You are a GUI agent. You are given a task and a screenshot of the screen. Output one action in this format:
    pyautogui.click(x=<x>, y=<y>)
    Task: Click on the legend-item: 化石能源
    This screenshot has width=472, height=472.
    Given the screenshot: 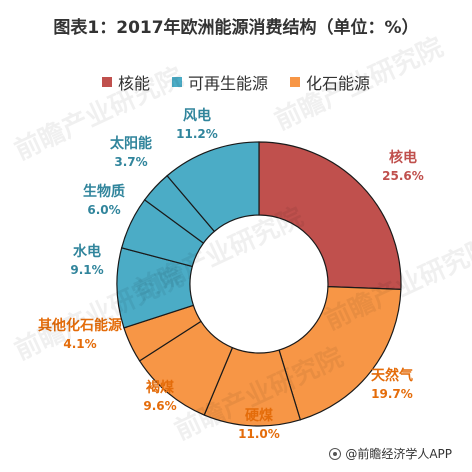 What is the action you would take?
    pyautogui.click(x=330, y=82)
    